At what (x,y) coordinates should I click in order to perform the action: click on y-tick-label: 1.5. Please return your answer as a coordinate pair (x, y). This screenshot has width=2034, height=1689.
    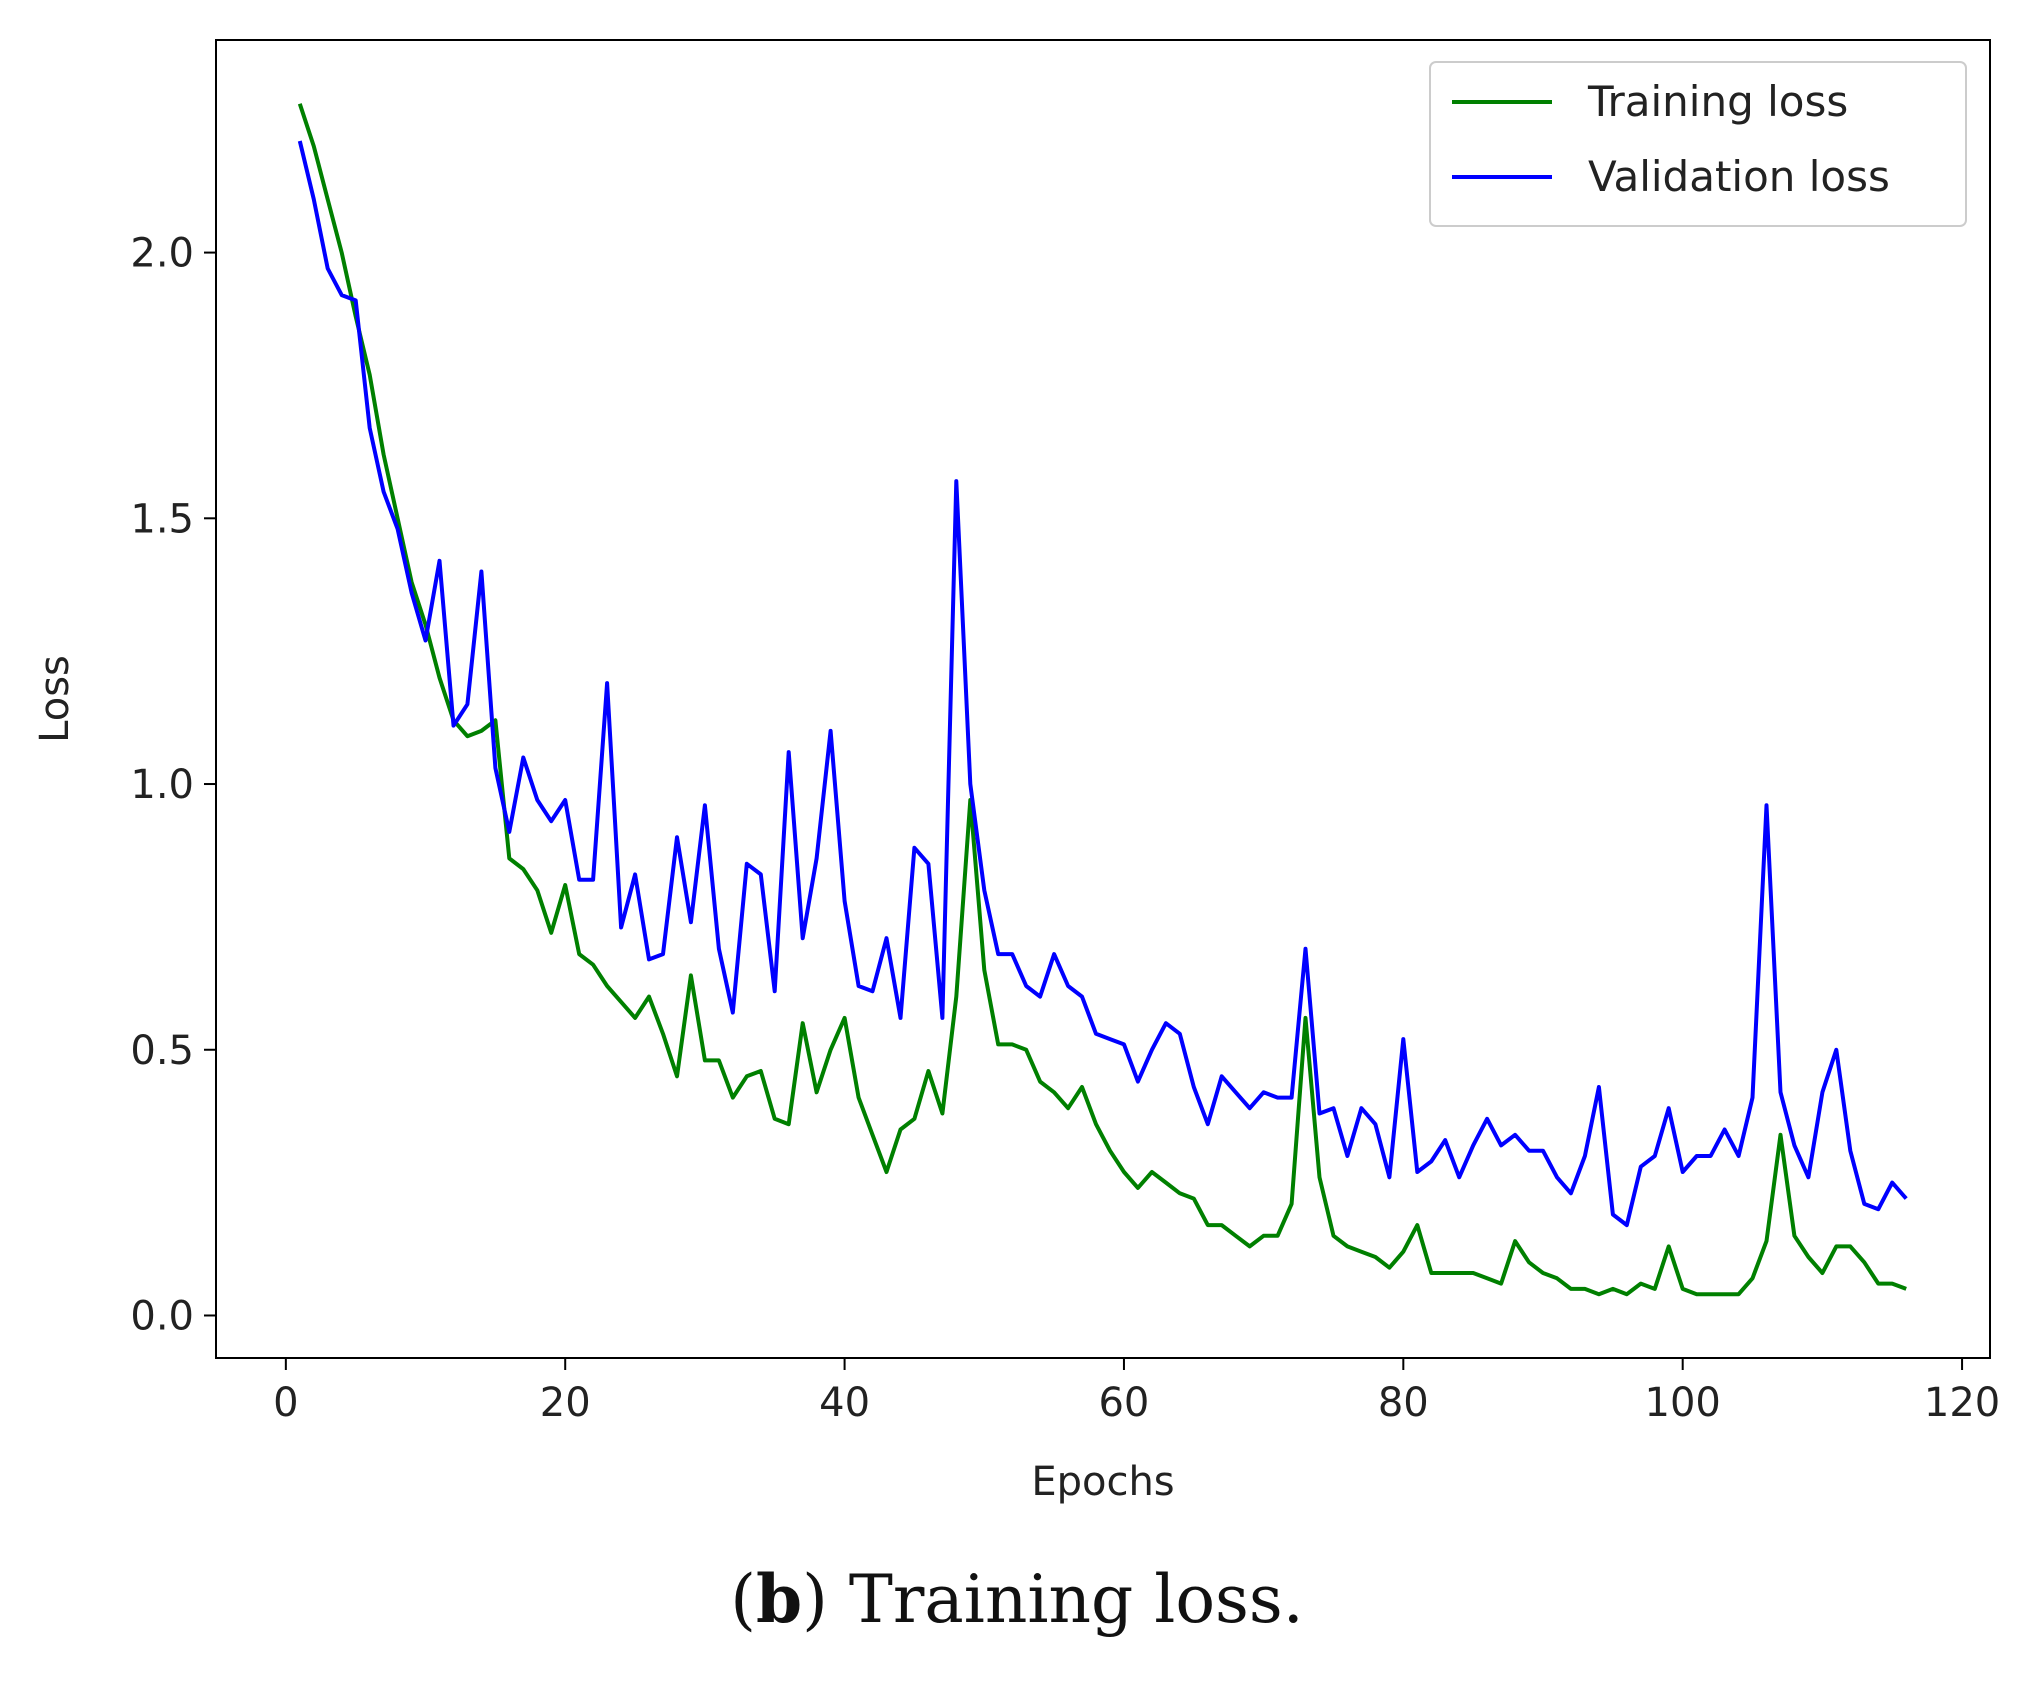
    Looking at the image, I should click on (162, 519).